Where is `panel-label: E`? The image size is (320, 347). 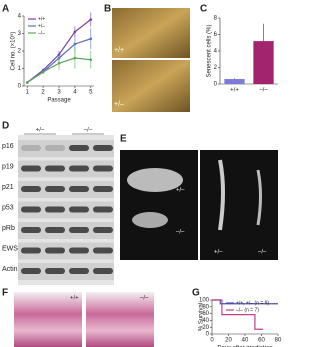
panel-label: E is located at coordinates (123, 139).